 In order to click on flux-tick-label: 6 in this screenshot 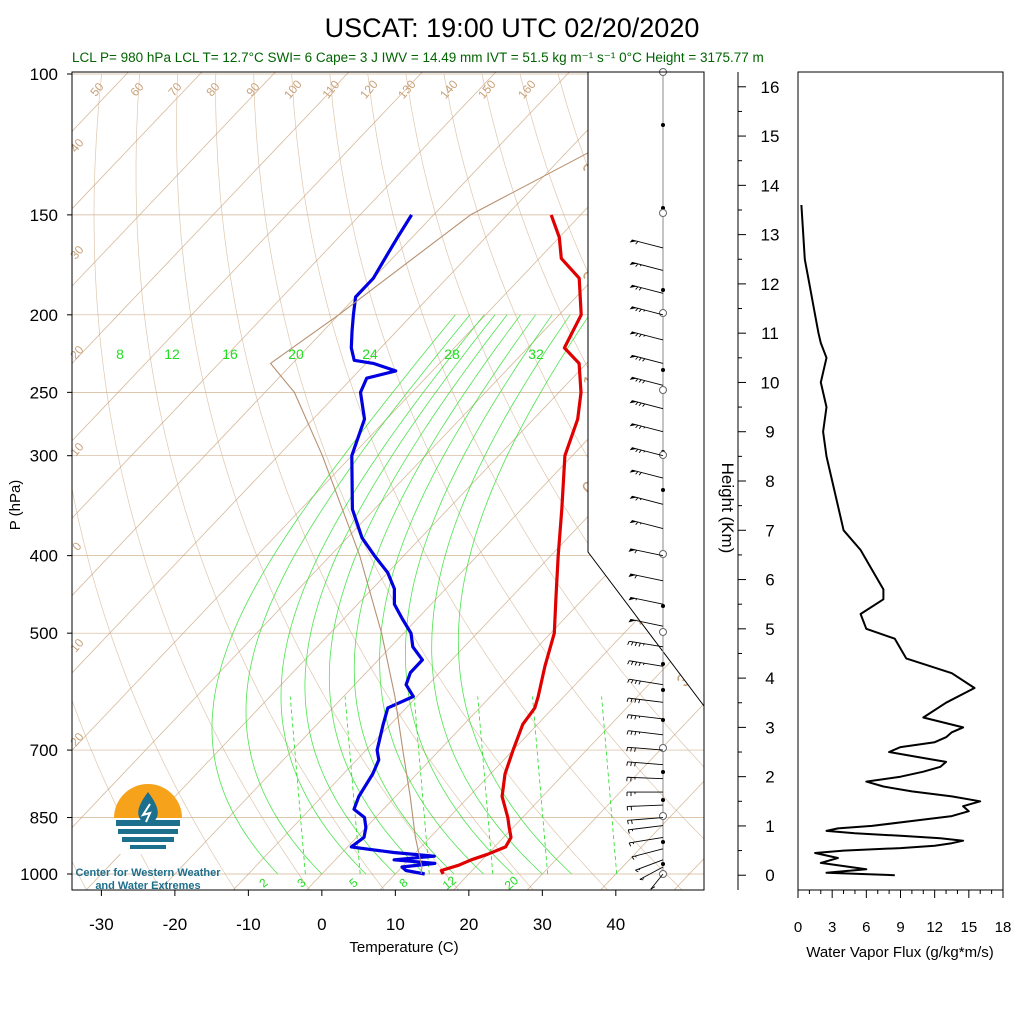, I will do `click(866, 927)`.